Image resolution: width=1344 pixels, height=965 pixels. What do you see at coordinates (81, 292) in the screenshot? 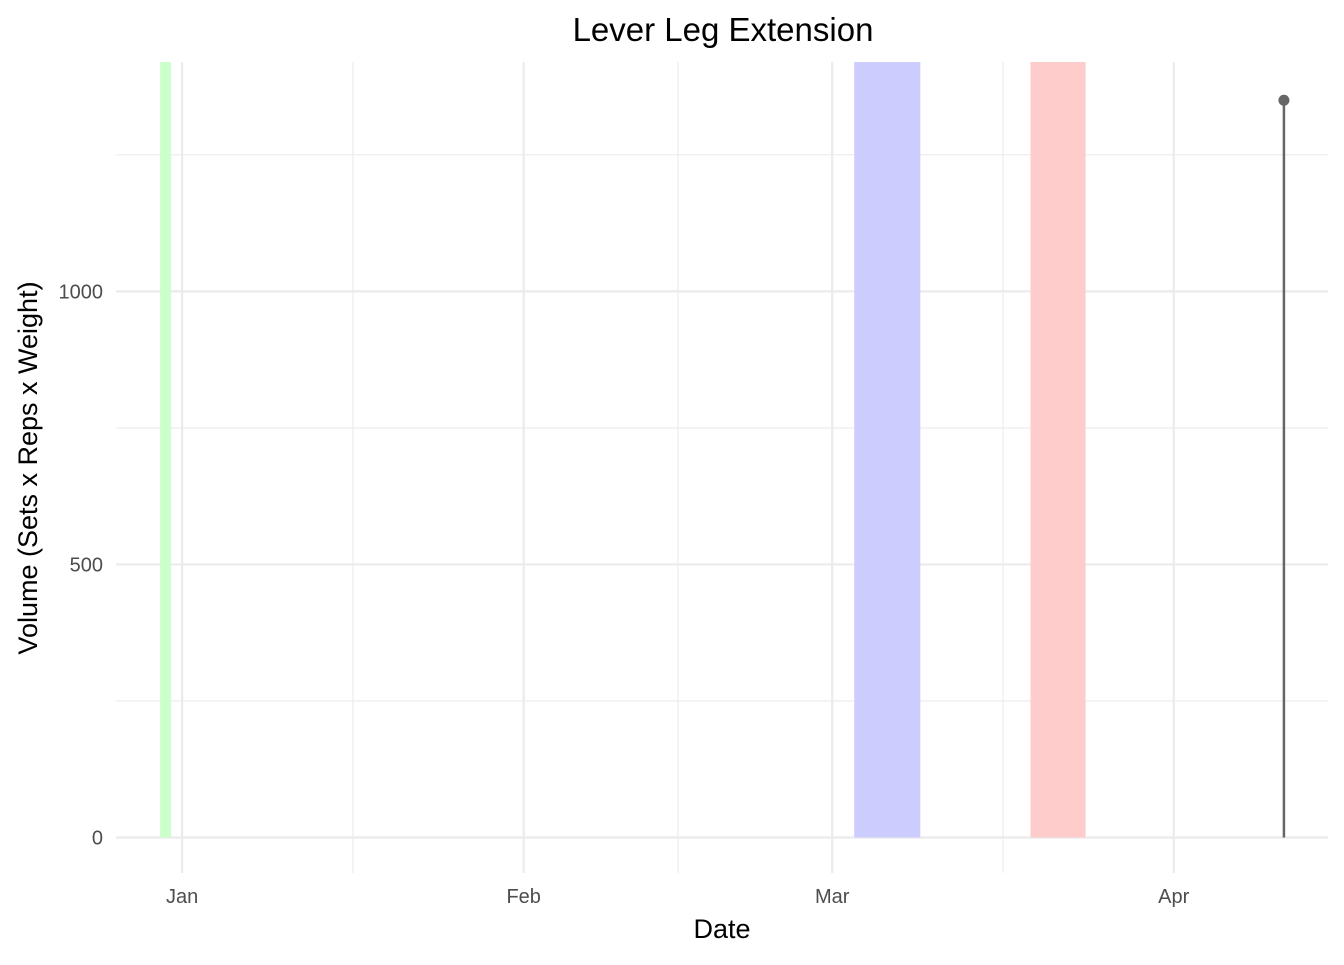
I see `y-tick-label: 1000` at bounding box center [81, 292].